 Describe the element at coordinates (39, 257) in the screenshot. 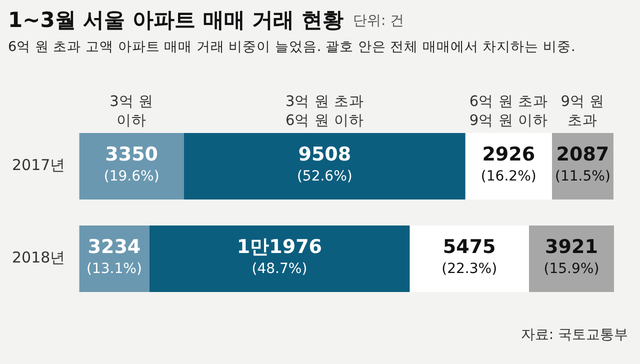

I see `y-tick-label: 2018년` at that location.